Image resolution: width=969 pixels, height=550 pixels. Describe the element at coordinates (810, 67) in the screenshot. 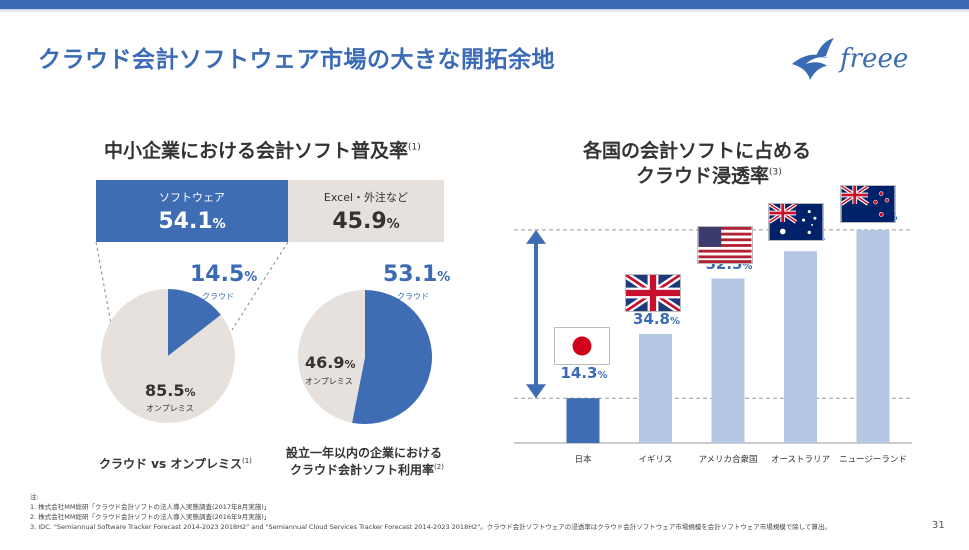

I see `logo-bird-icon` at that location.